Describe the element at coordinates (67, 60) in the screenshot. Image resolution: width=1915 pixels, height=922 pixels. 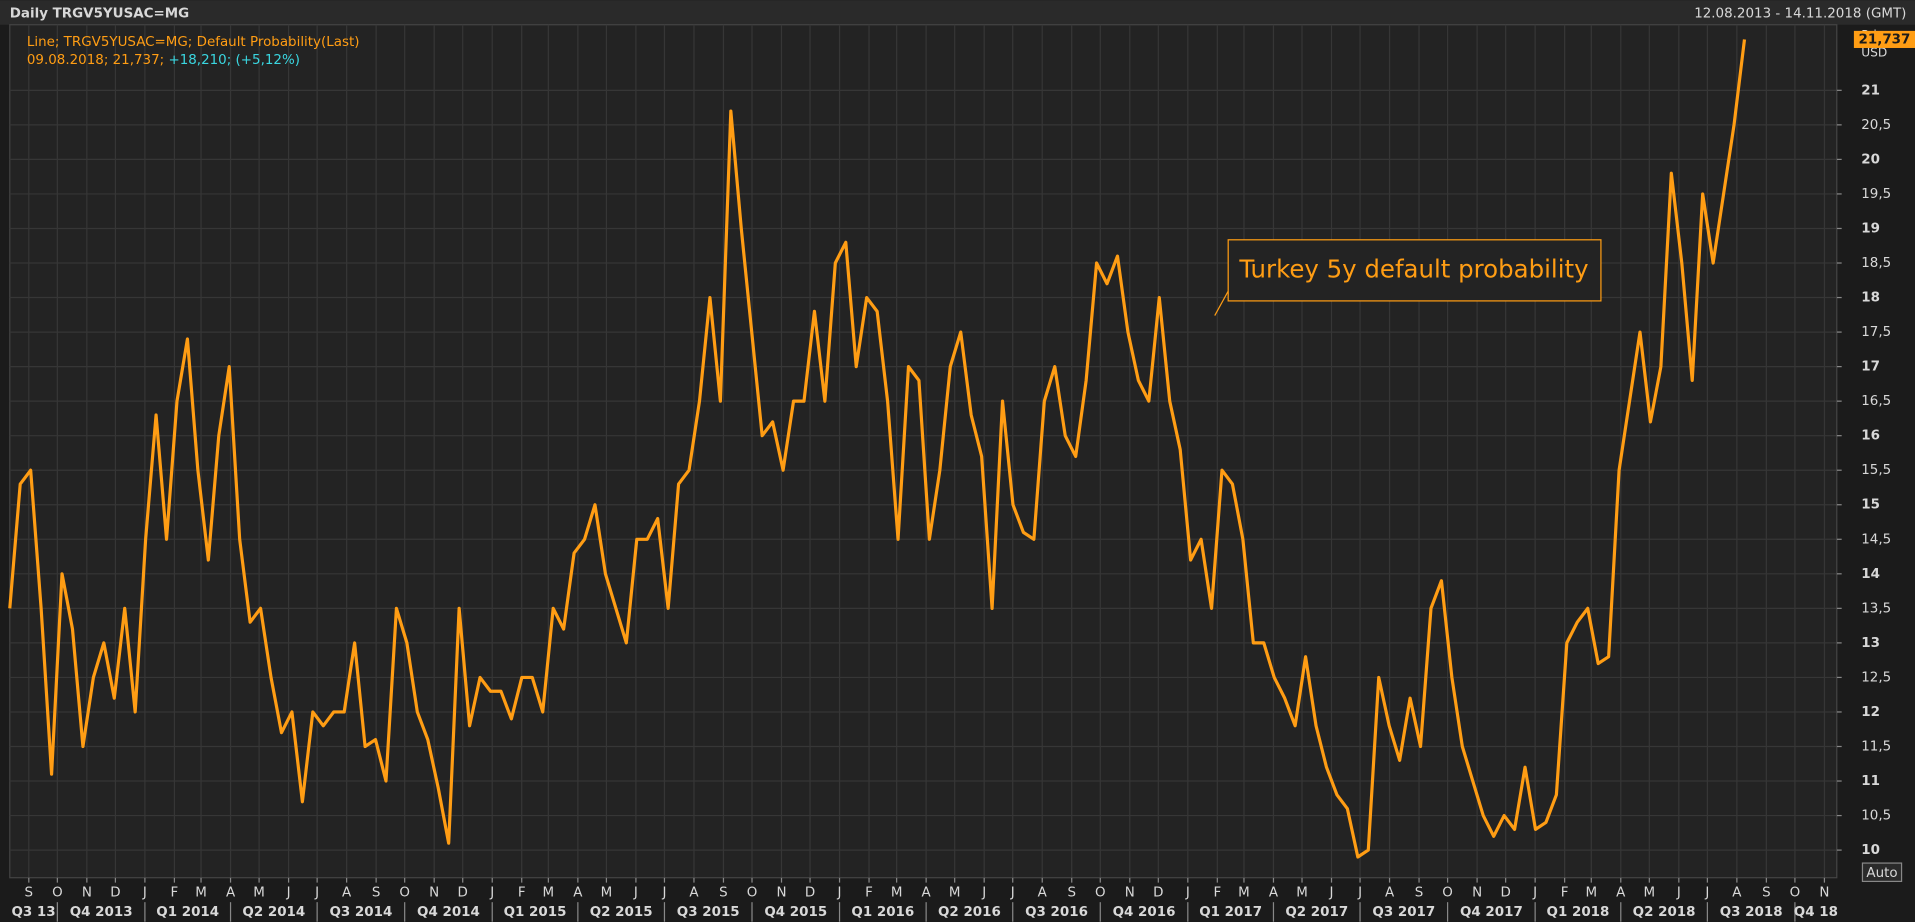
I see `status-date: 09.08.2018;` at that location.